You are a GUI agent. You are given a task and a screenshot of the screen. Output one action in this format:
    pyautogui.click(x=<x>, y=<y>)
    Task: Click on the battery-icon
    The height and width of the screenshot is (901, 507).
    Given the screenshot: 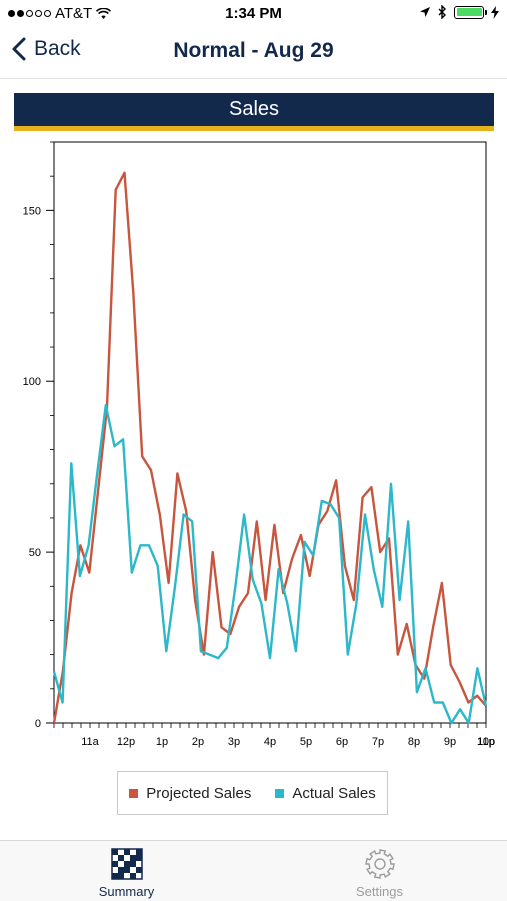 What is the action you would take?
    pyautogui.click(x=470, y=12)
    